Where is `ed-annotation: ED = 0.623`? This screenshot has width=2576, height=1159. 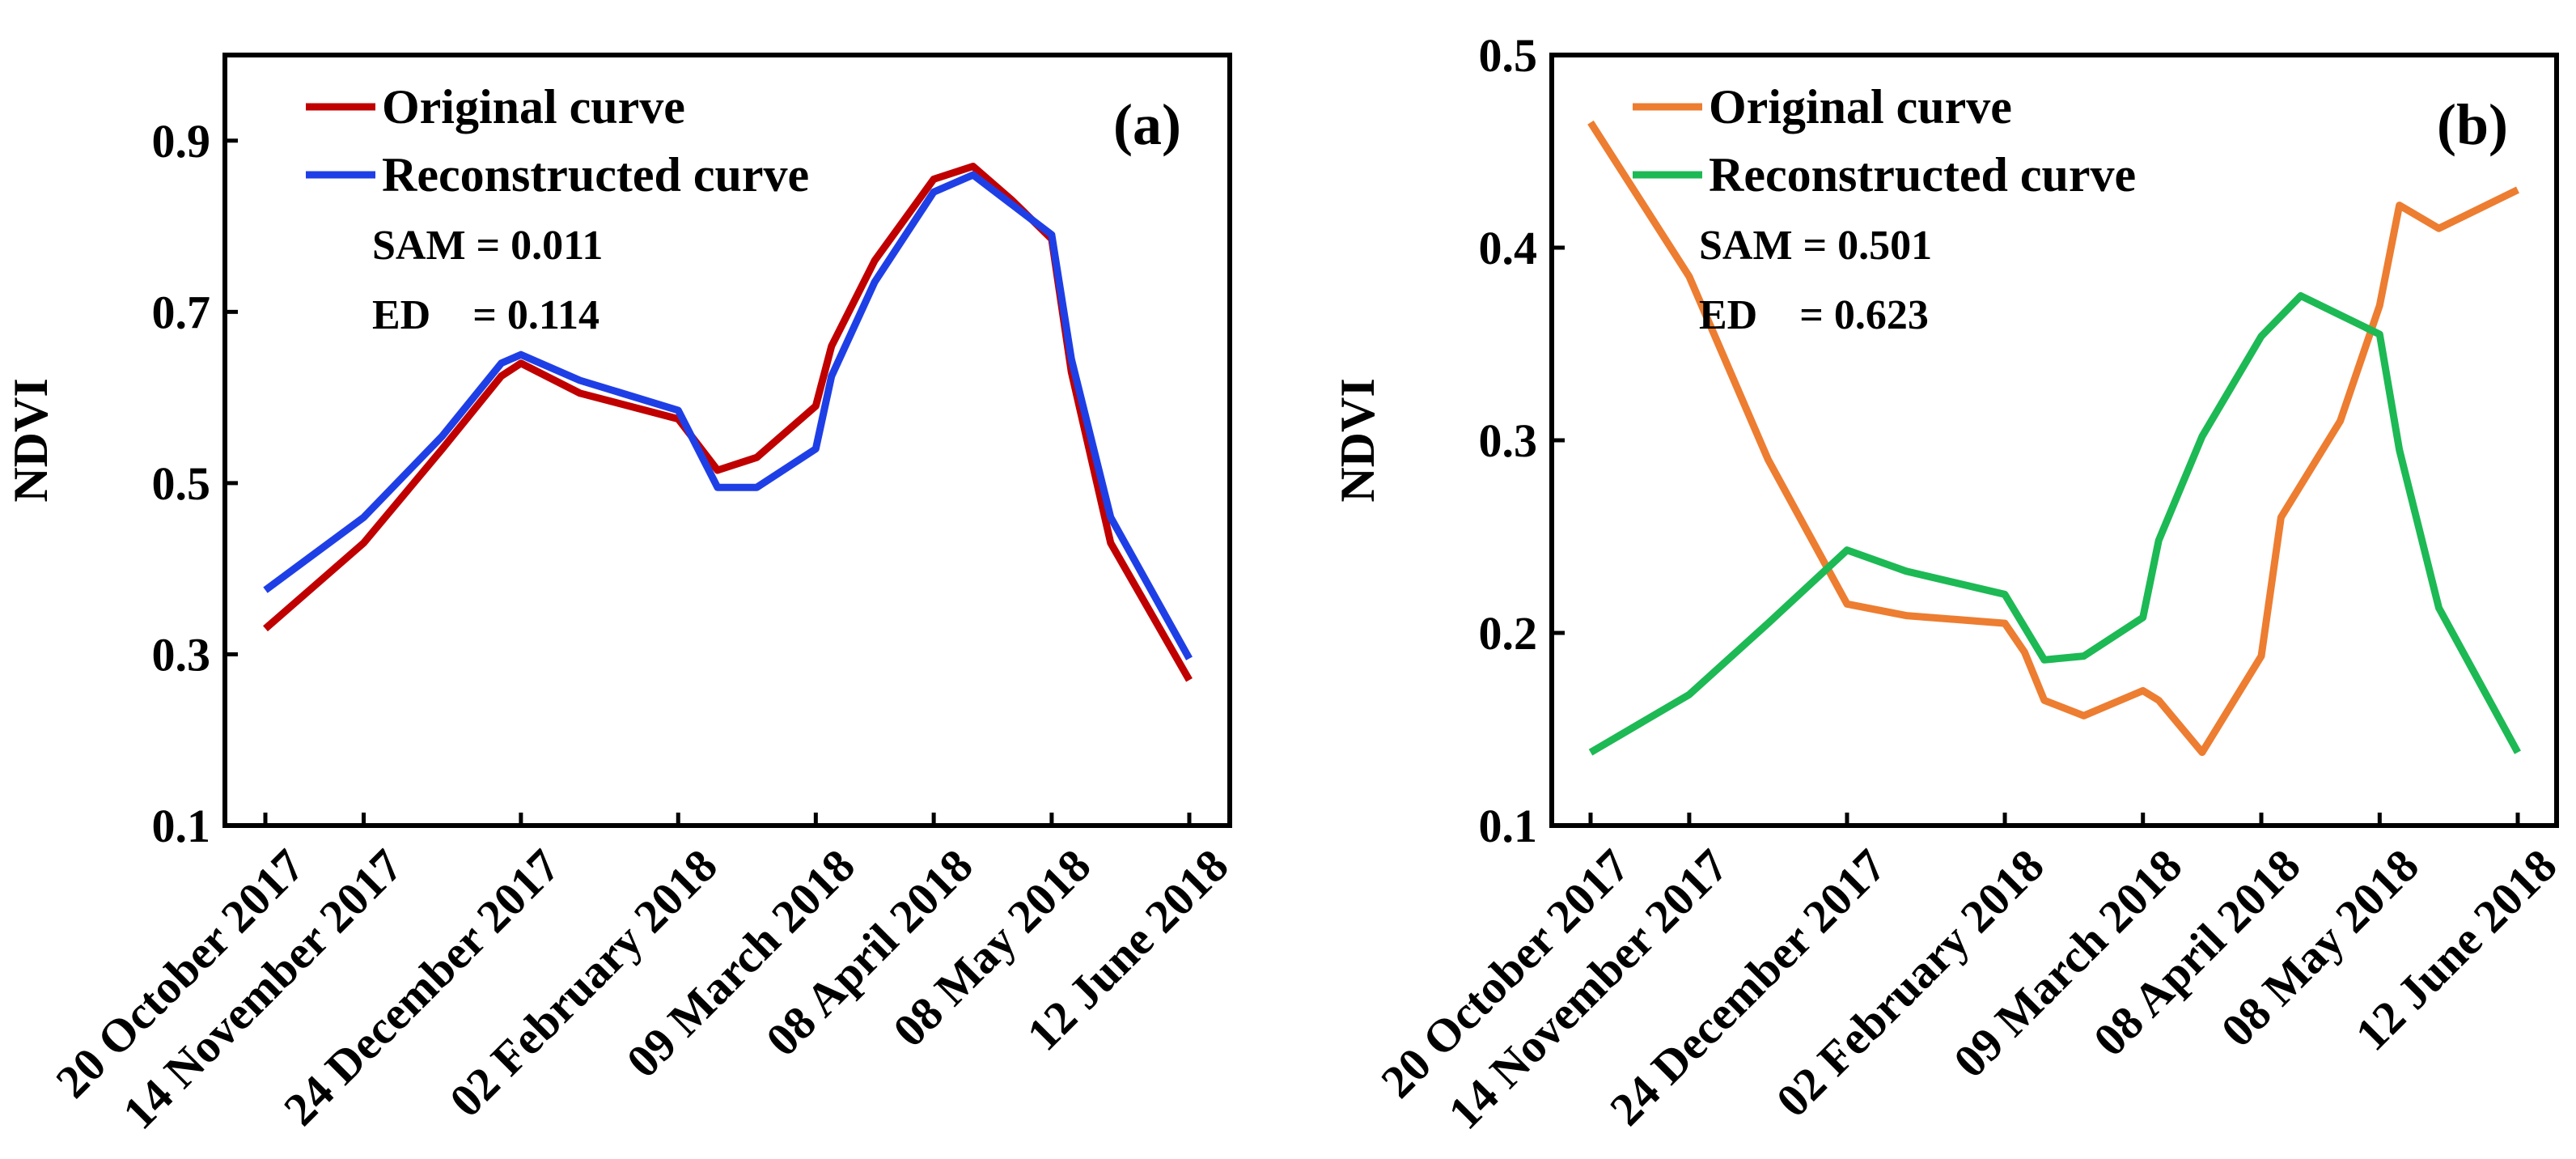
ed-annotation: ED = 0.623 is located at coordinates (1814, 315).